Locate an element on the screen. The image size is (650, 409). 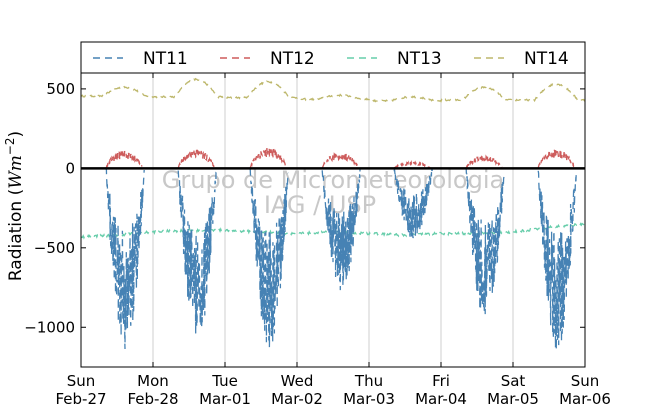
watermark-line-1: Grupo de Micrometeorologia is located at coordinates (333, 180).